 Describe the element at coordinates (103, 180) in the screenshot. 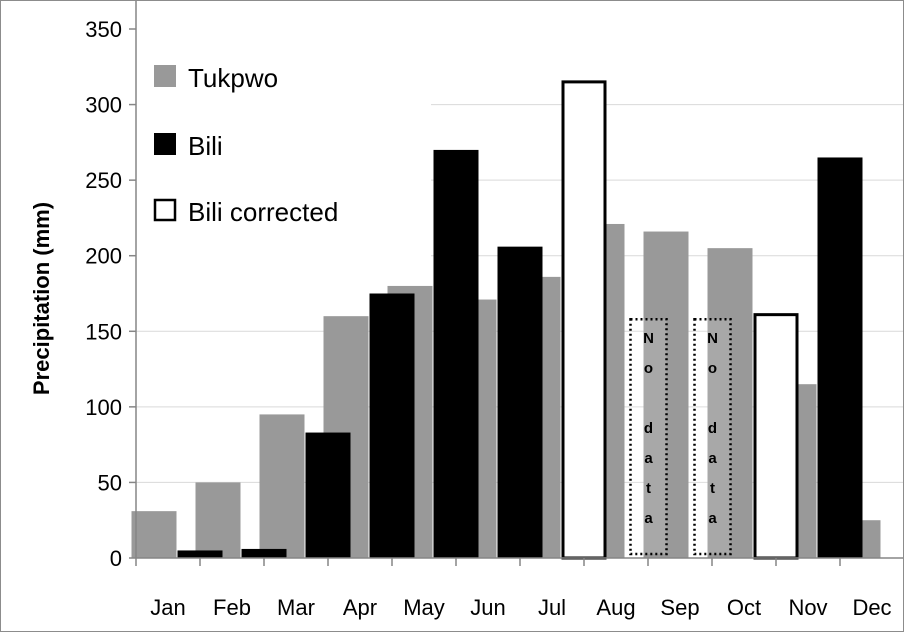

I see `y-tick-label: 250` at that location.